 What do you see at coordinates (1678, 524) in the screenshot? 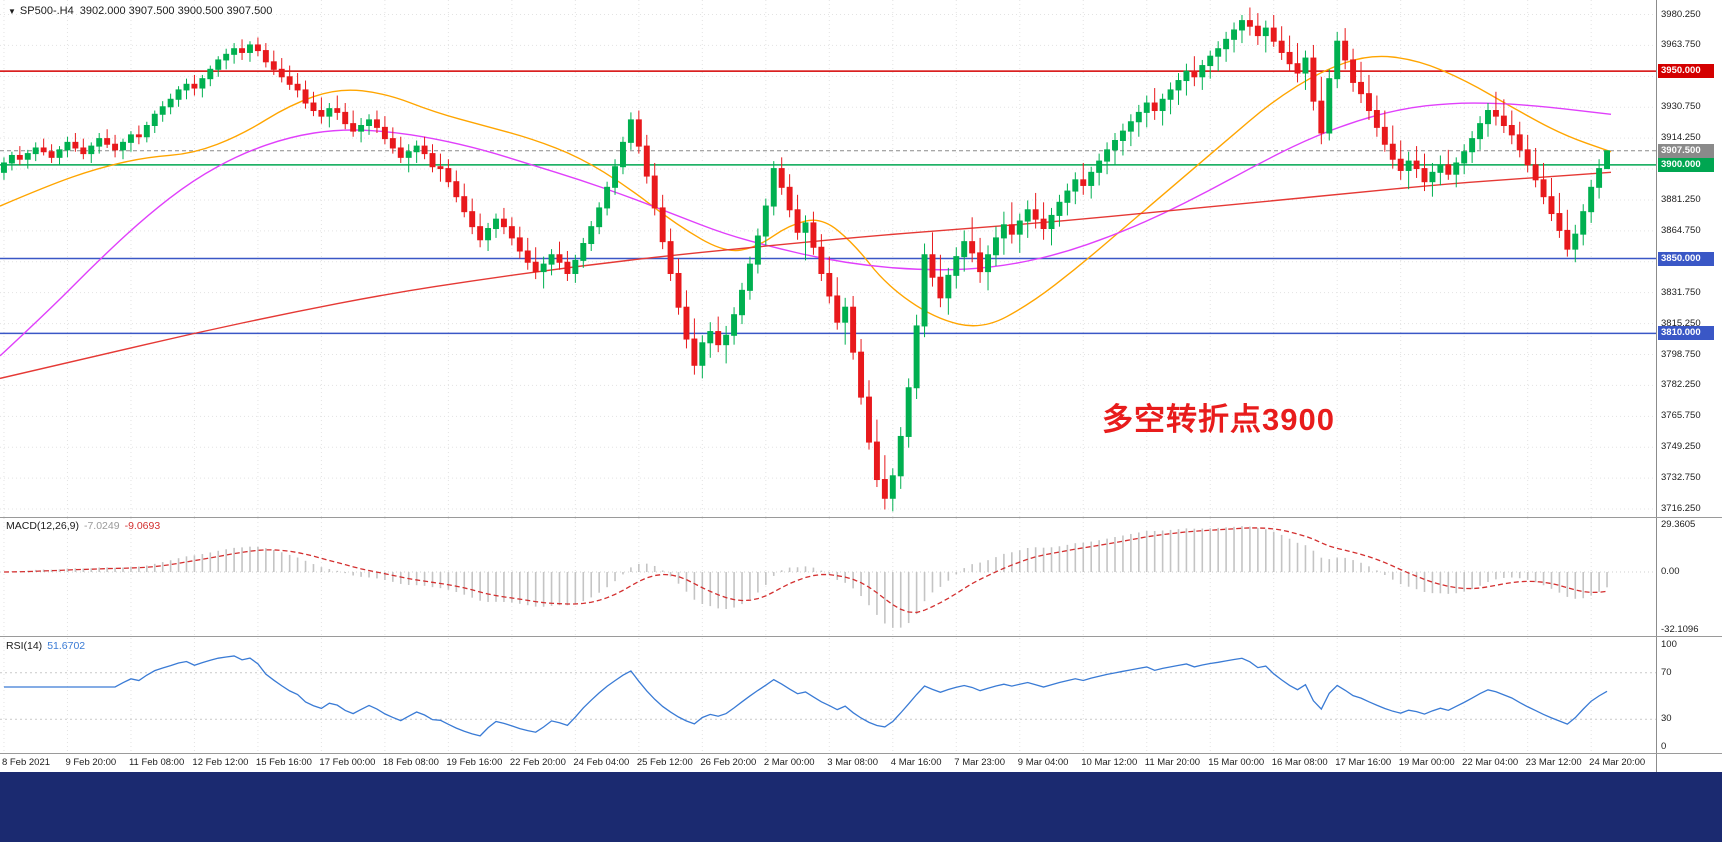
I see `macd-axis-label-max: 29.3605` at bounding box center [1678, 524].